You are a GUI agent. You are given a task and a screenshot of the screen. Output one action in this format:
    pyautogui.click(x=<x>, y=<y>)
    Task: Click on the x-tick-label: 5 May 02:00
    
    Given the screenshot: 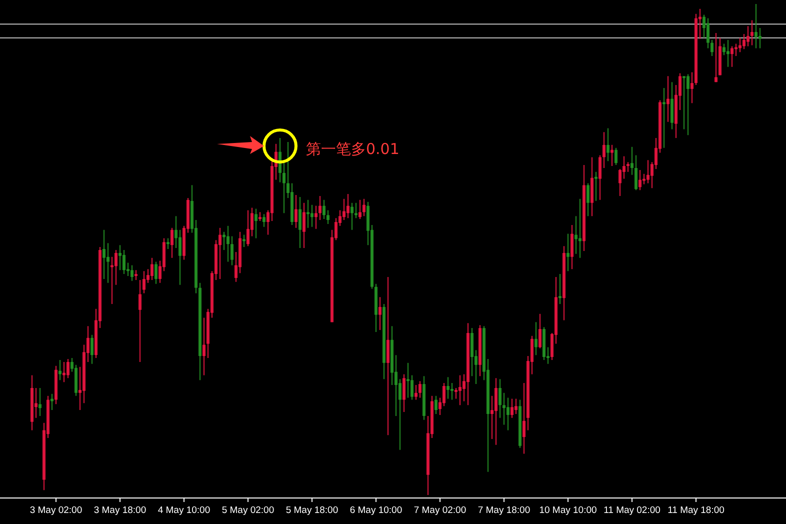 What is the action you would take?
    pyautogui.click(x=248, y=510)
    